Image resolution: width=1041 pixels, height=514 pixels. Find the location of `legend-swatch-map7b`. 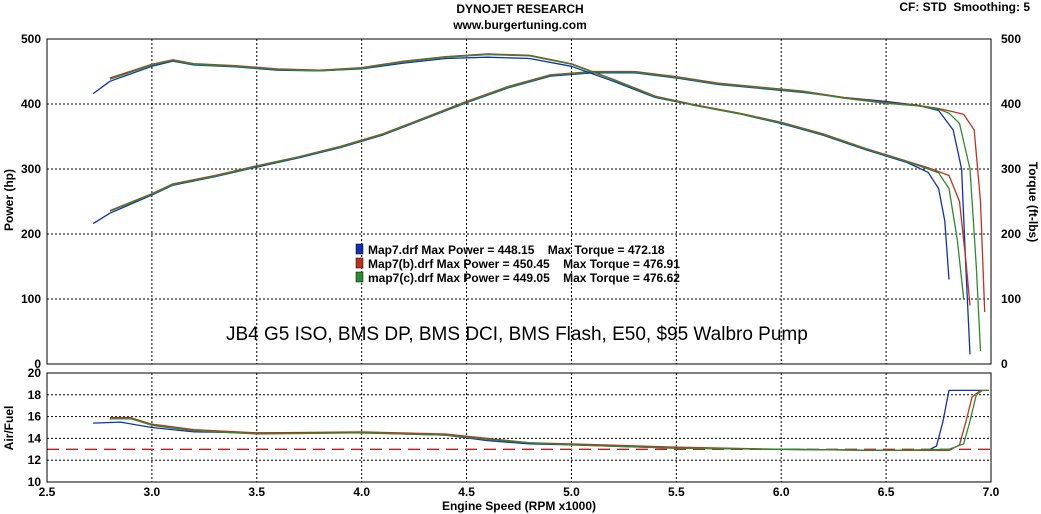

legend-swatch-map7b is located at coordinates (359, 263).